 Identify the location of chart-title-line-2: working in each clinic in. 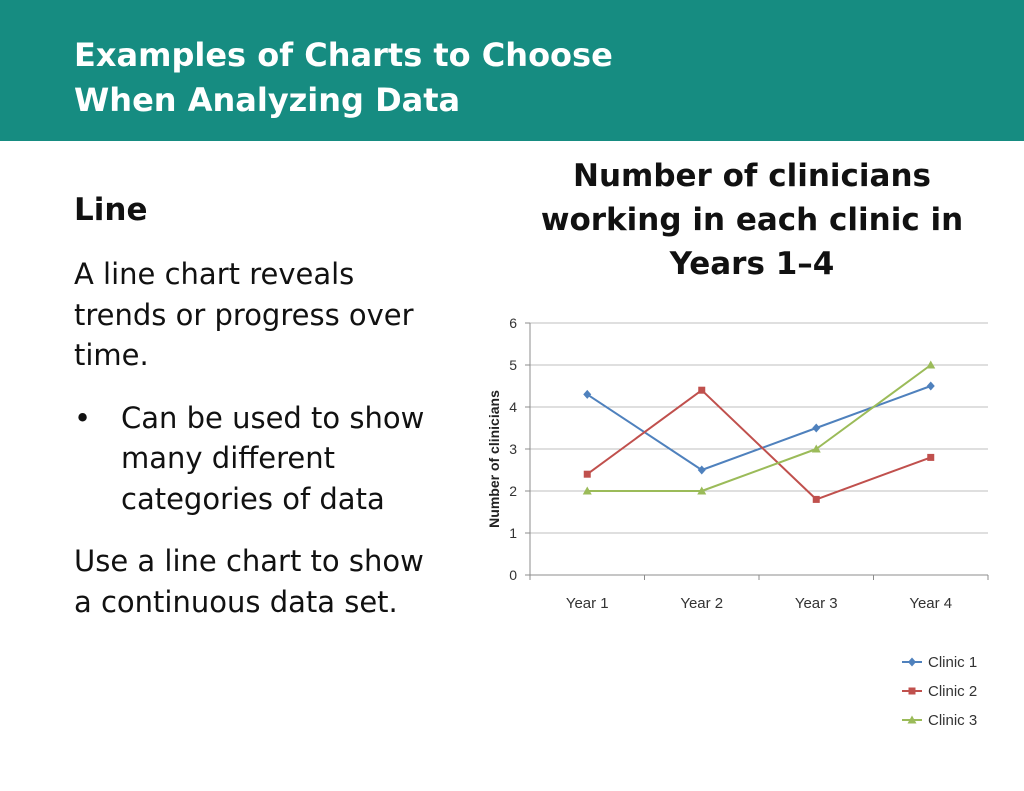
(752, 220).